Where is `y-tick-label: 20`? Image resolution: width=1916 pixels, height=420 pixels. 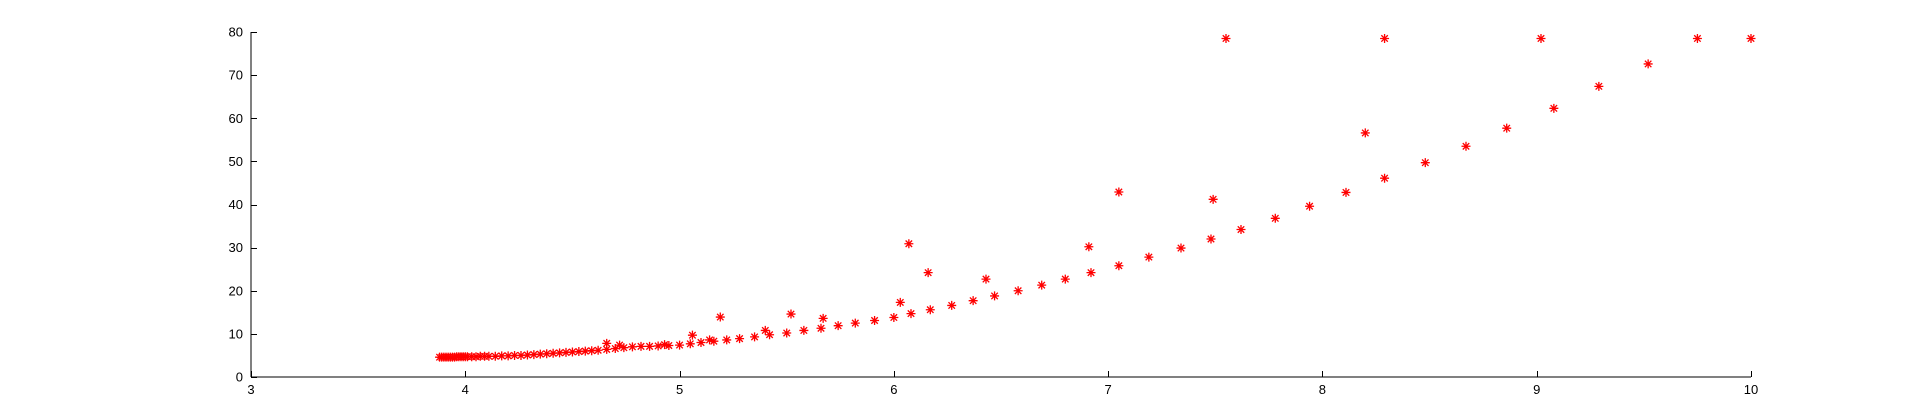
y-tick-label: 20 is located at coordinates (236, 290).